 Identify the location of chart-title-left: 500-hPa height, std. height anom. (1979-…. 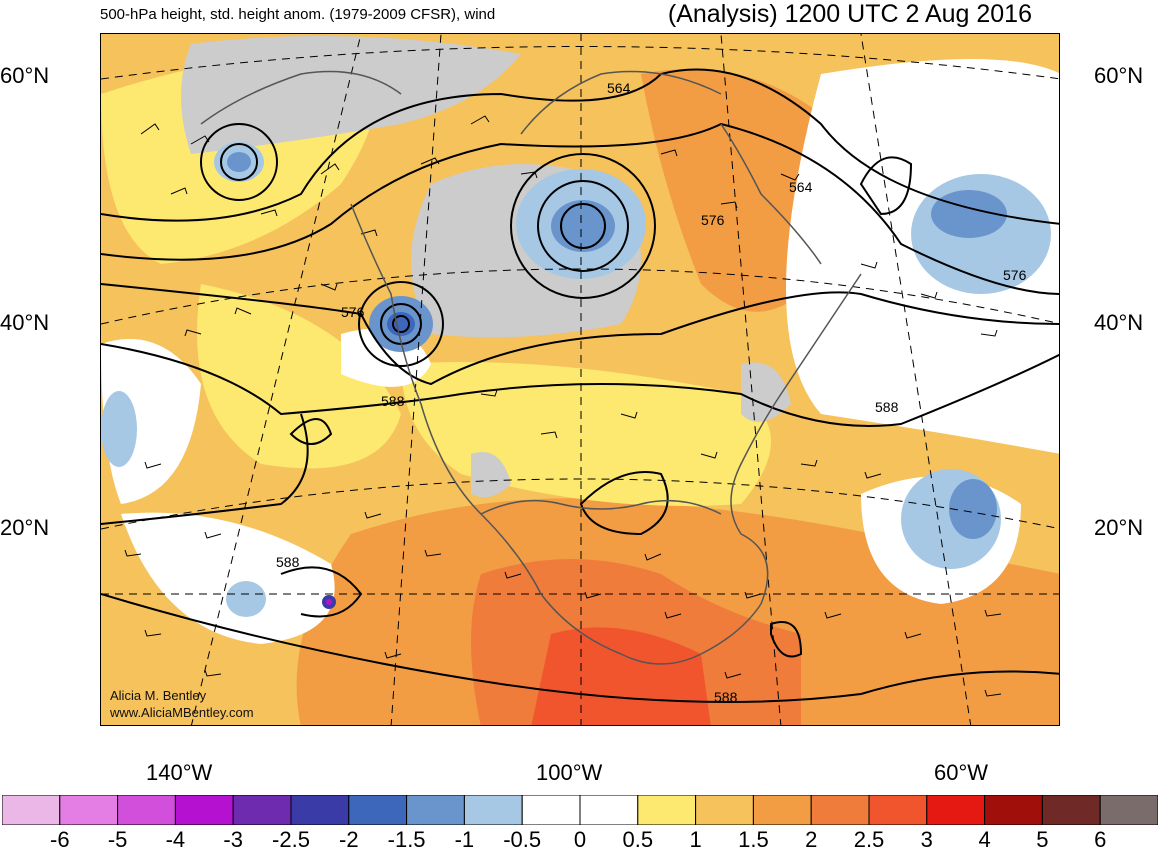
(298, 14).